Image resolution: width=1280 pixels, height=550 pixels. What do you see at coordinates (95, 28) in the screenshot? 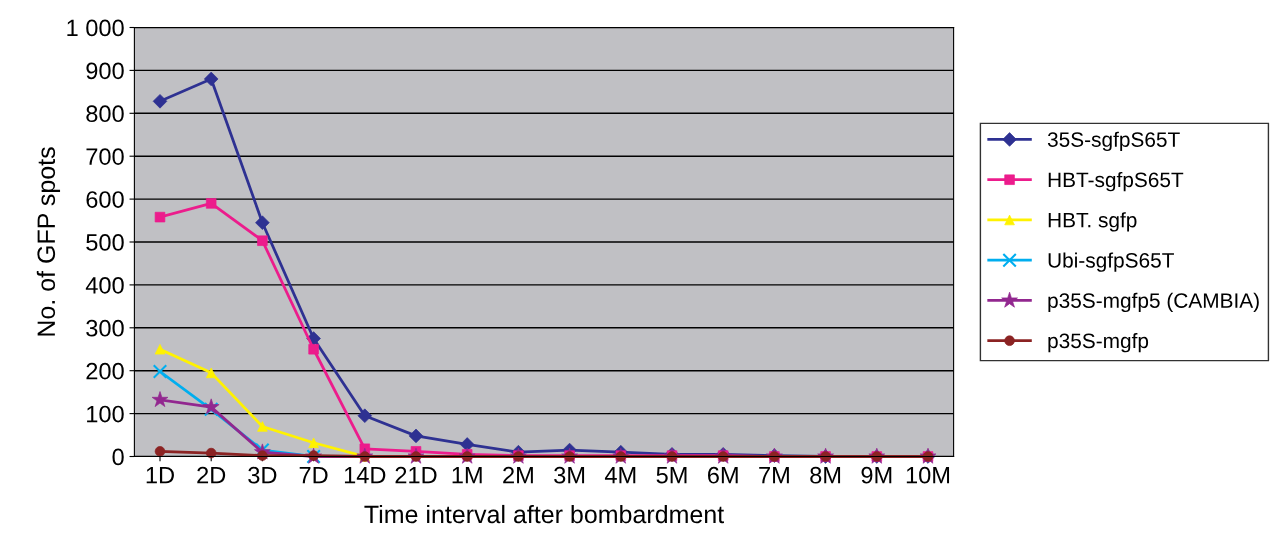
I see `y-tick-label: 1 000` at bounding box center [95, 28].